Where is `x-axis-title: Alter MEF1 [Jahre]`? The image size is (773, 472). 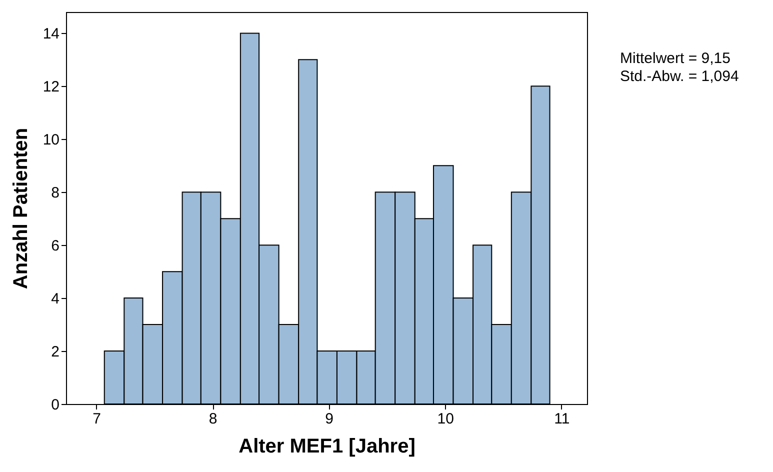 x-axis-title: Alter MEF1 [Jahre] is located at coordinates (327, 447).